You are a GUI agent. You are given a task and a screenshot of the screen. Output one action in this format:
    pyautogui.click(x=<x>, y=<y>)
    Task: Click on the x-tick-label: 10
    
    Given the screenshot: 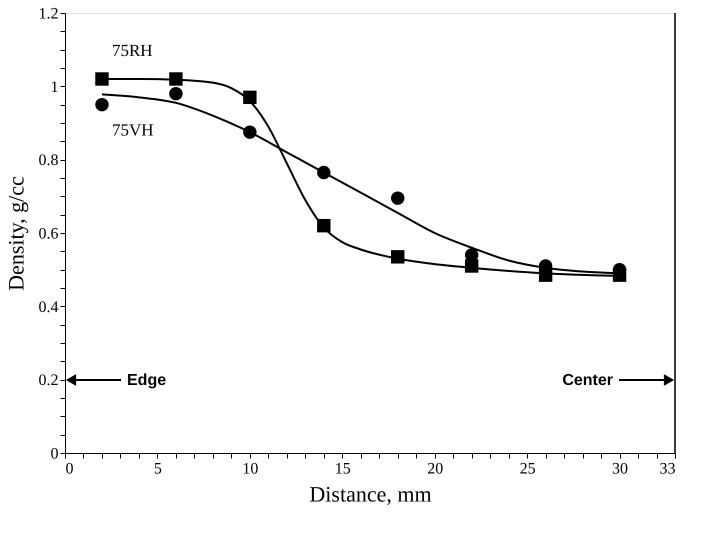 What is the action you would take?
    pyautogui.click(x=250, y=469)
    